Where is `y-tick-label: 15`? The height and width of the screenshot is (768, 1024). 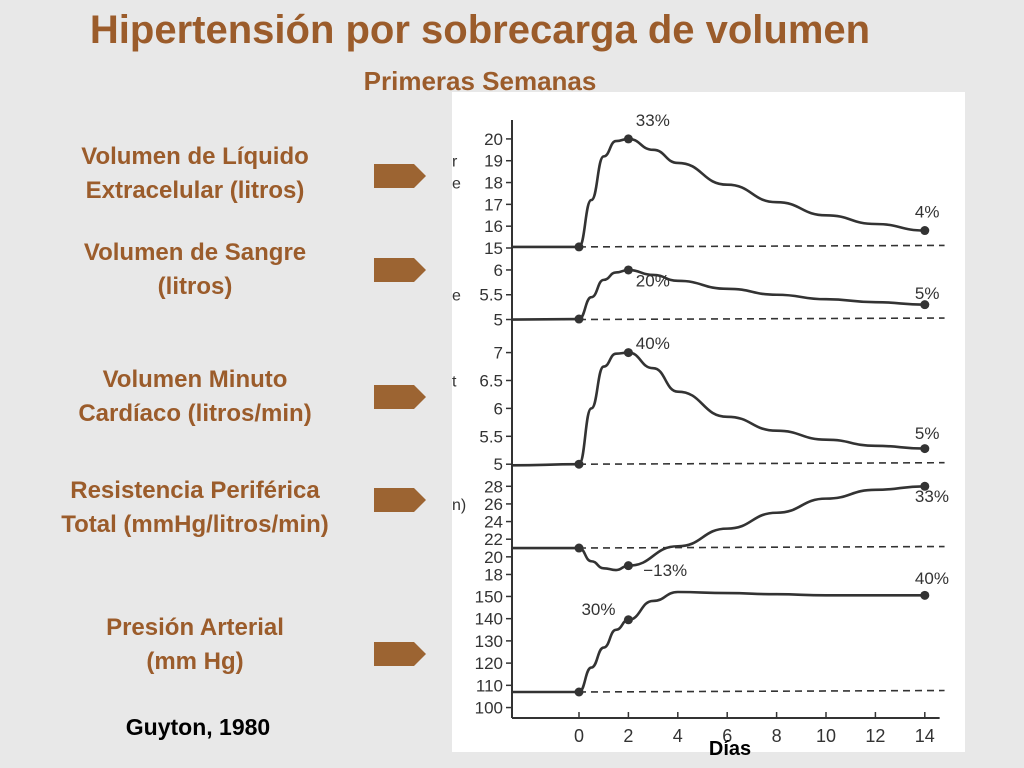 y-tick-label: 15 is located at coordinates (493, 248).